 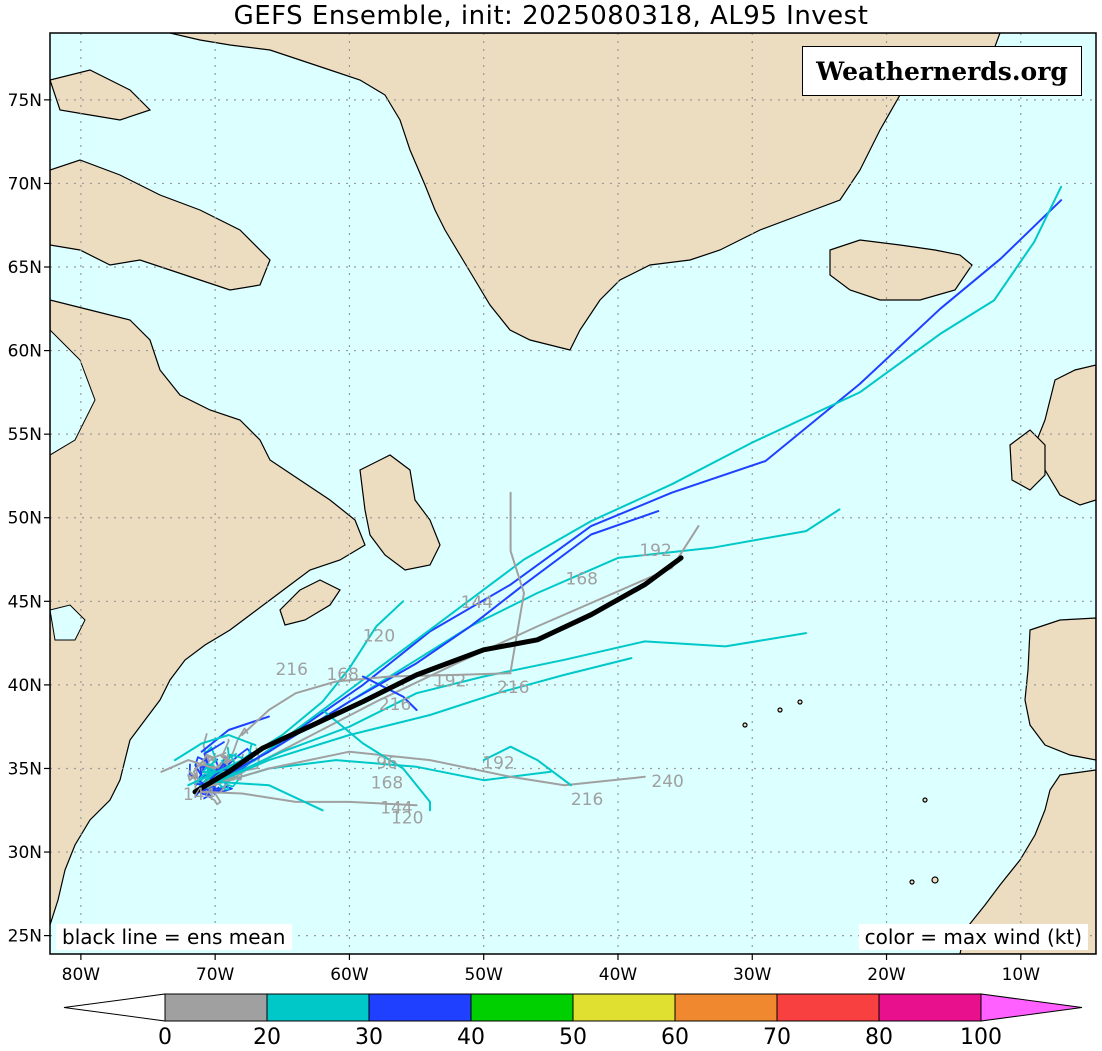 I want to click on lat-label: 60N, so click(x=25, y=352).